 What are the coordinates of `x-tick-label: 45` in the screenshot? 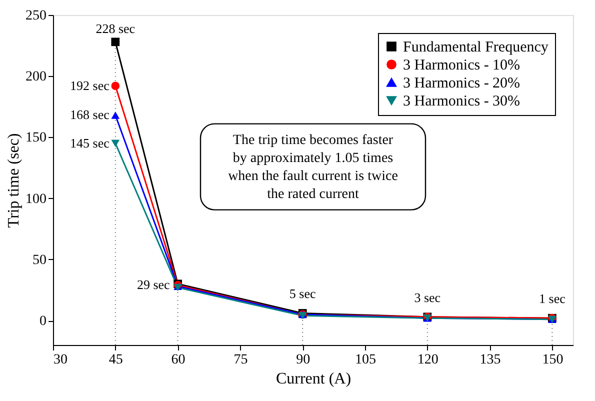 It's located at (115, 360).